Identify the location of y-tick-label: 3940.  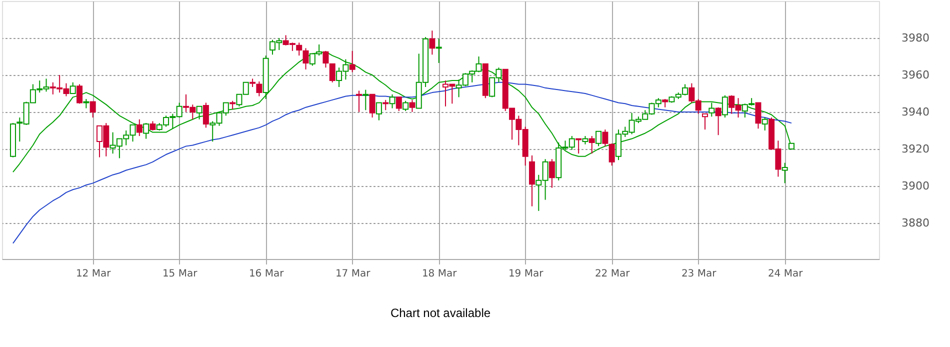
(916, 111).